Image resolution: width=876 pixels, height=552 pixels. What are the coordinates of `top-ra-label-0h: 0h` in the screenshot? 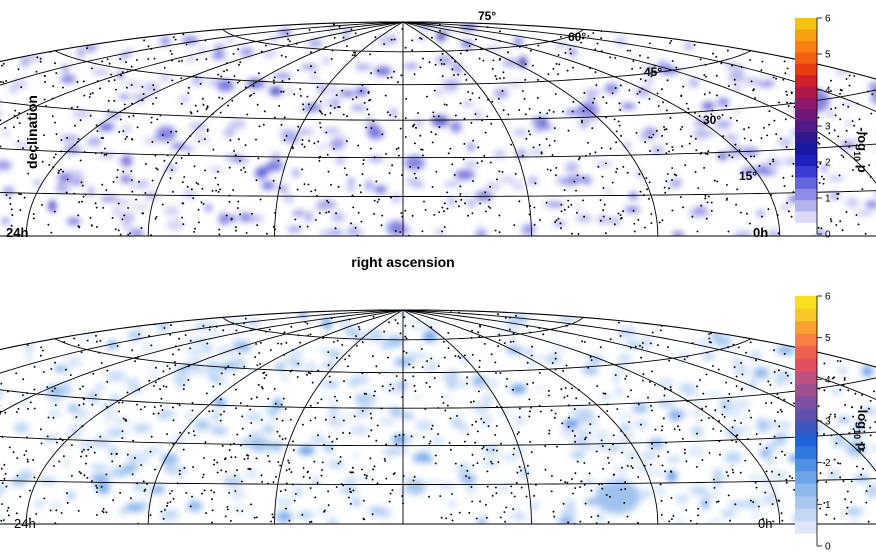 It's located at (760, 232).